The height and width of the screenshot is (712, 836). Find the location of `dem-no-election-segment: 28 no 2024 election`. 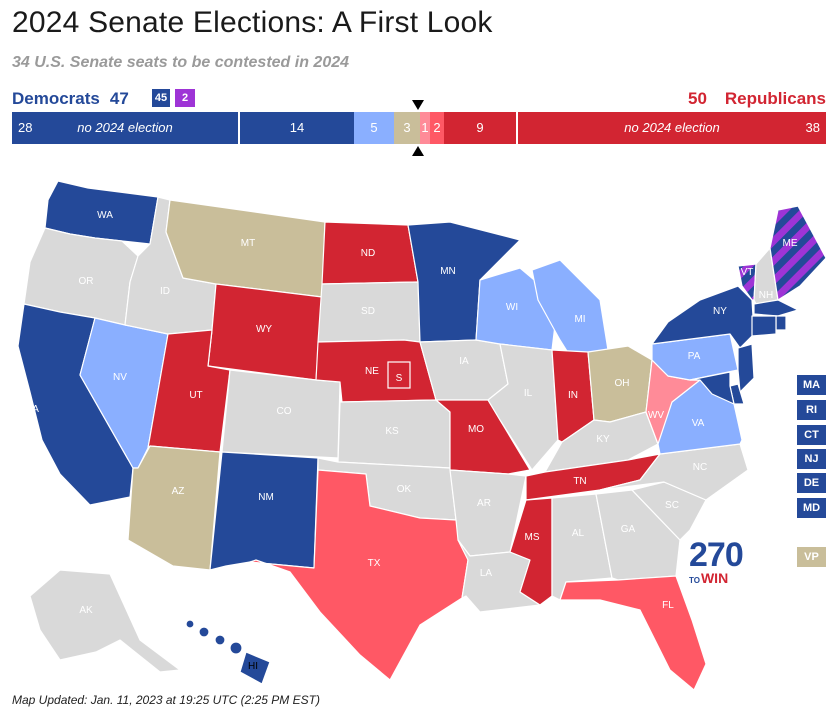

dem-no-election-segment: 28 no 2024 election is located at coordinates (125, 128).